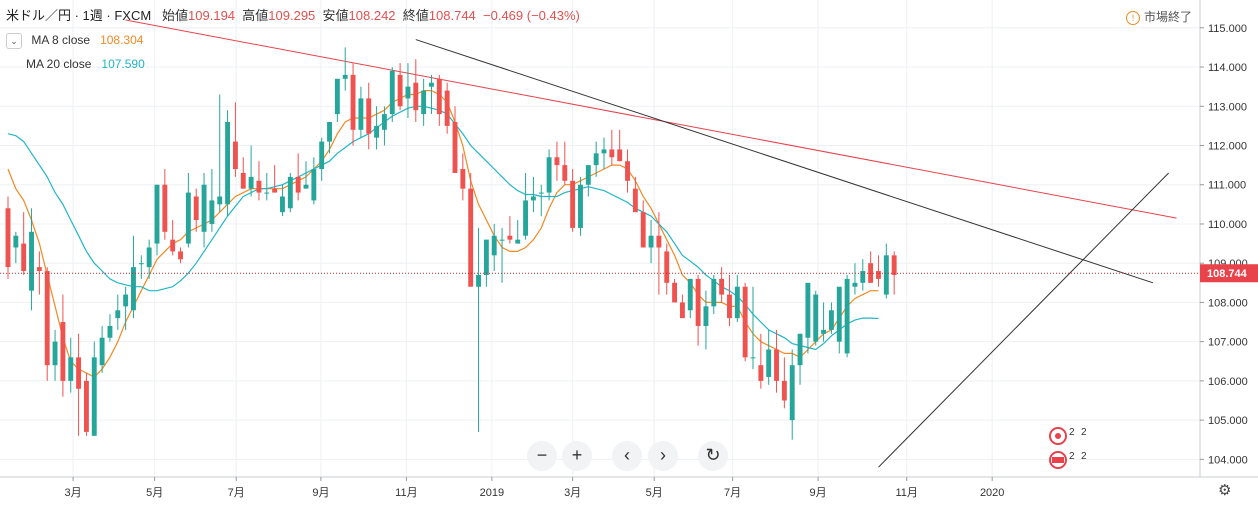  I want to click on market-status: ! 市場終了, so click(1158, 16).